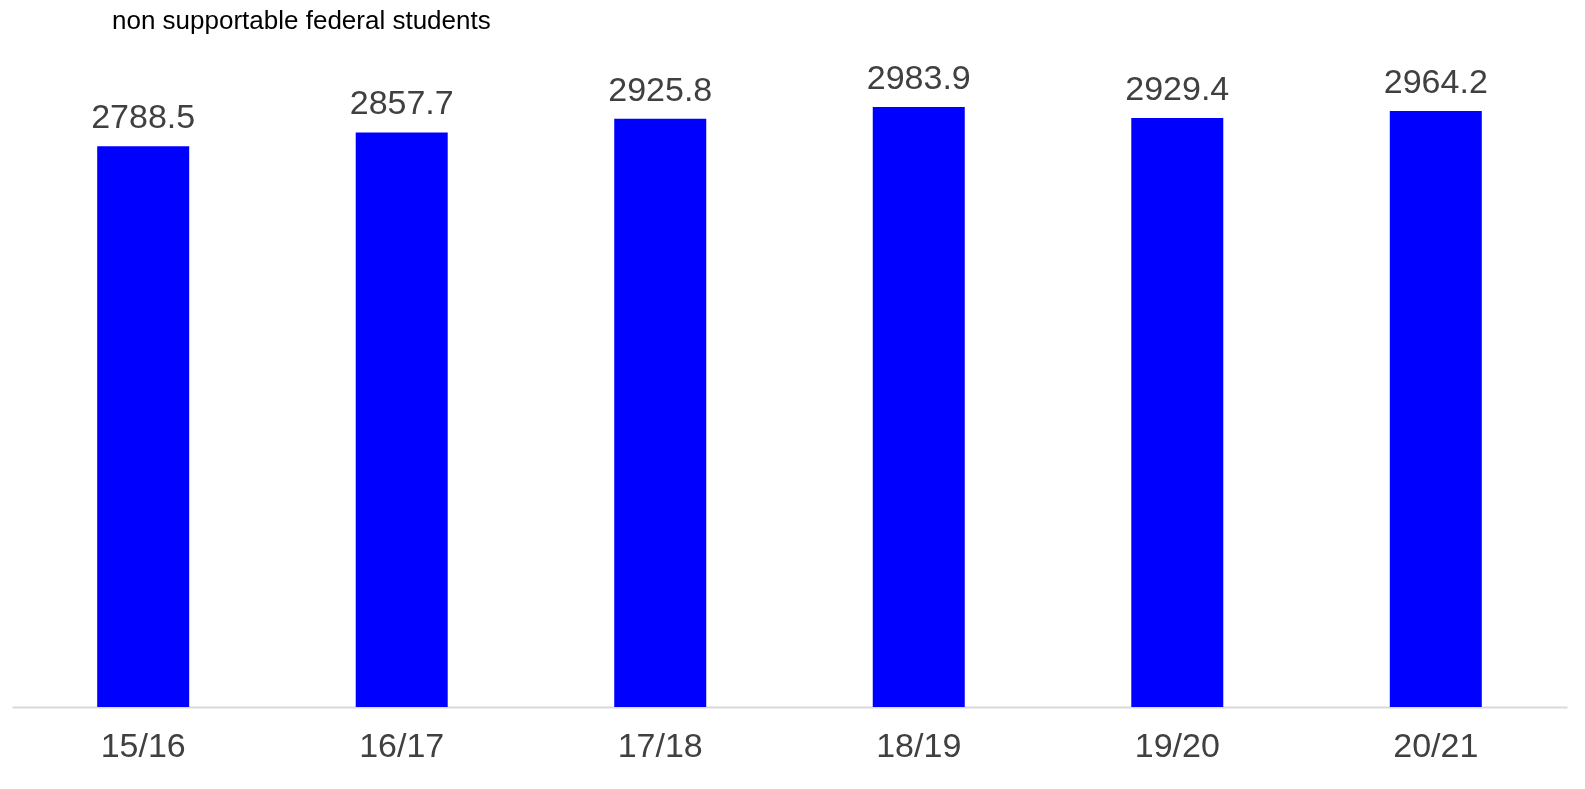 The height and width of the screenshot is (789, 1585). Describe the element at coordinates (1436, 744) in the screenshot. I see `x-tick-label: 20/21` at that location.